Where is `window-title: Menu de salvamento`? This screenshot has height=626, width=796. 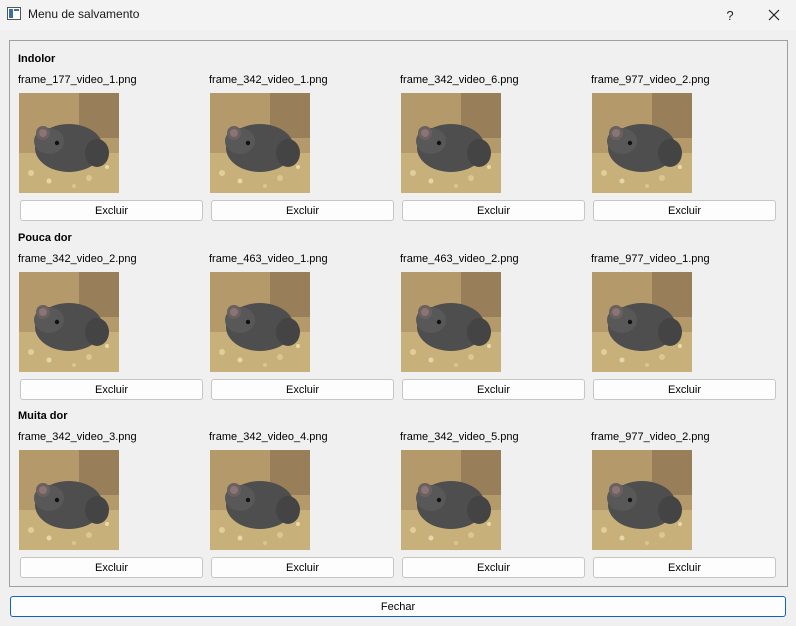 window-title: Menu de salvamento is located at coordinates (84, 14).